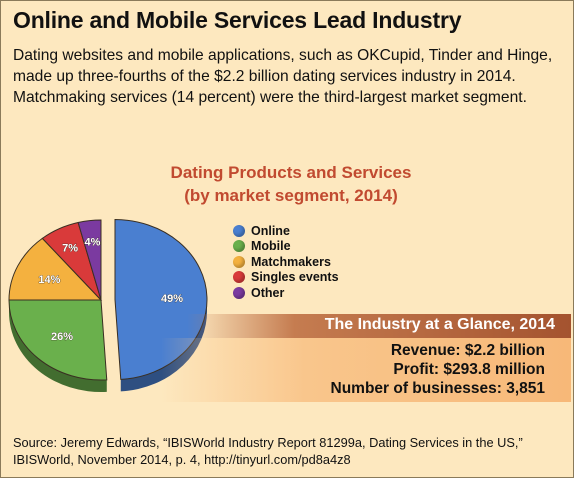 The height and width of the screenshot is (480, 576). I want to click on legend-item-singles-events: Singles events, so click(286, 278).